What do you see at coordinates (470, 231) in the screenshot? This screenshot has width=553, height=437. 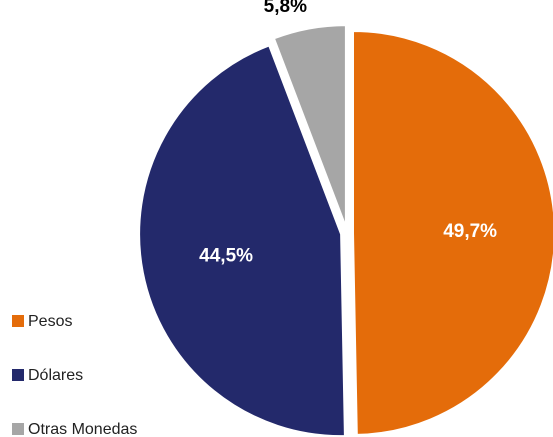 I see `data-label: 49,7%` at bounding box center [470, 231].